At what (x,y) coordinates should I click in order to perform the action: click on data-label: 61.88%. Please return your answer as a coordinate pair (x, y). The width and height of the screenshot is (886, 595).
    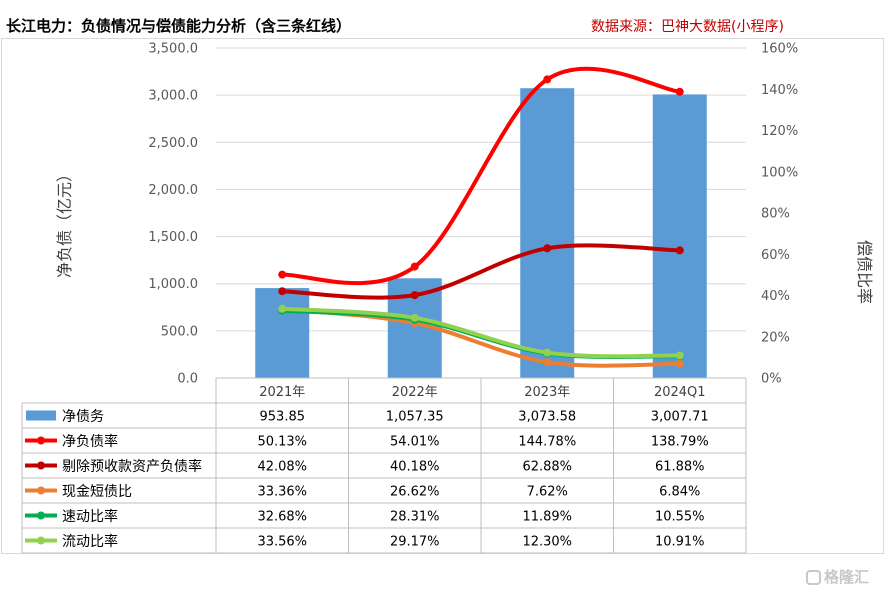
    Looking at the image, I should click on (680, 467).